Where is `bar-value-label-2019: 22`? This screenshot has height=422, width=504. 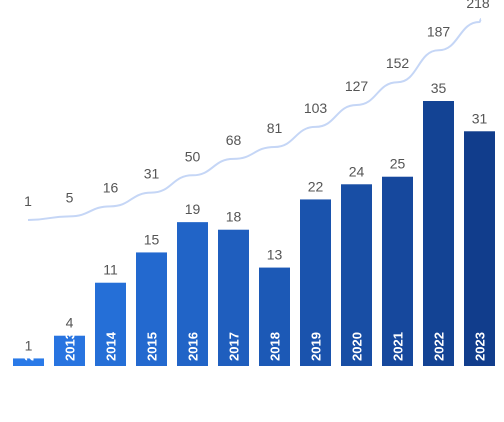
bar-value-label-2019: 22 is located at coordinates (316, 186).